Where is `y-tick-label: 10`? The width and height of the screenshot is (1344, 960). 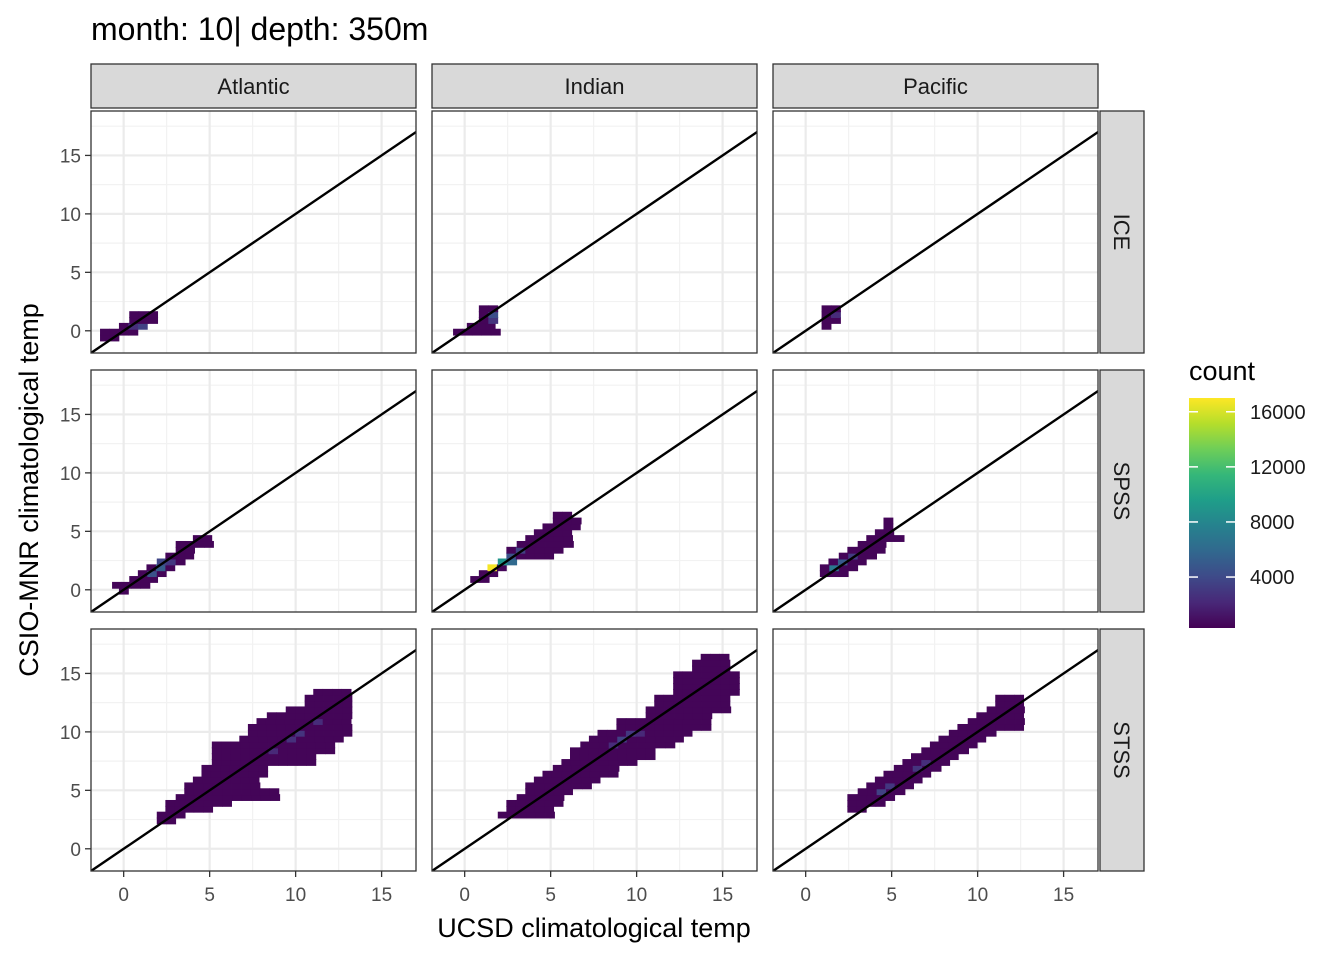
y-tick-label: 10 is located at coordinates (70, 215).